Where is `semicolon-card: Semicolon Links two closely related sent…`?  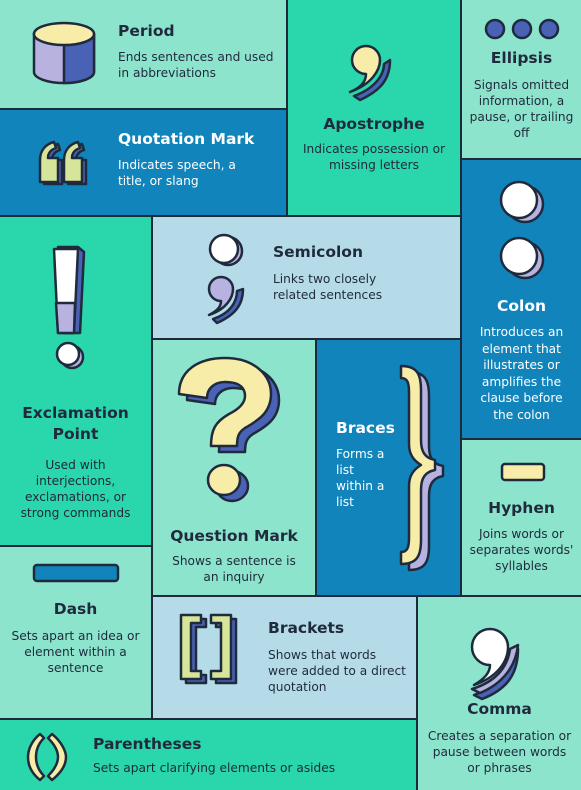 semicolon-card: Semicolon Links two closely related sent… is located at coordinates (306, 277).